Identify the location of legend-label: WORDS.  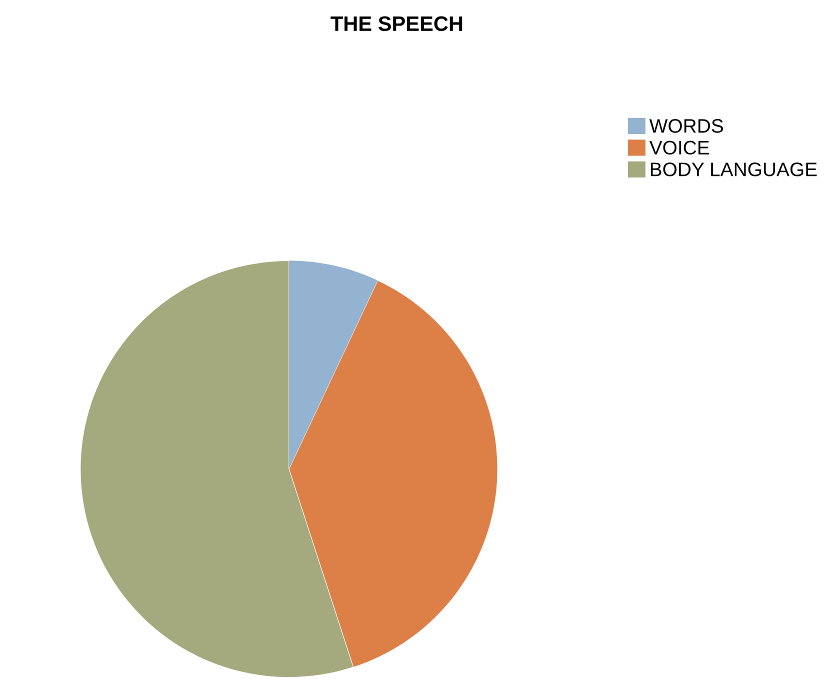
(686, 126).